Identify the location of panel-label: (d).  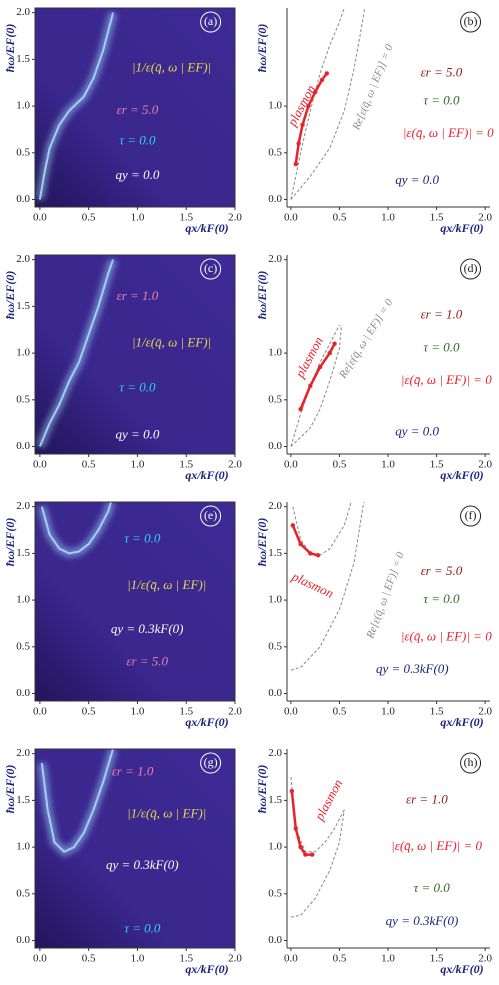
(471, 268).